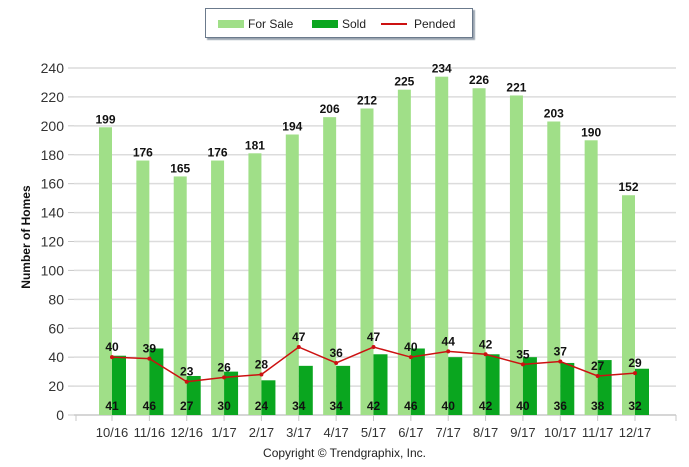 The width and height of the screenshot is (689, 467). I want to click on legend: For Sale Sold Pended, so click(339, 23).